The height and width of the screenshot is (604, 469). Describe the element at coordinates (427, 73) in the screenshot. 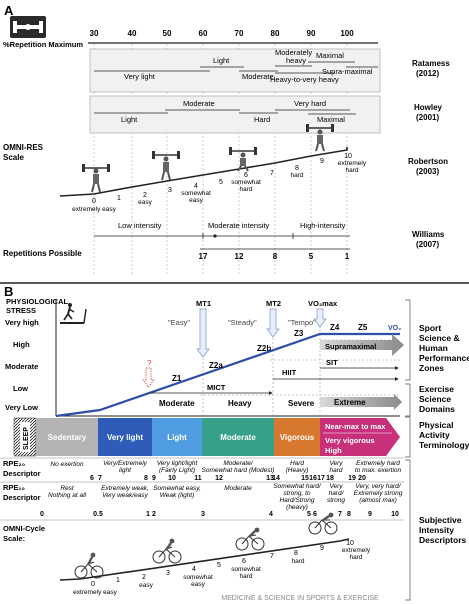

I see `ratamess-ref-2: (2012)` at that location.